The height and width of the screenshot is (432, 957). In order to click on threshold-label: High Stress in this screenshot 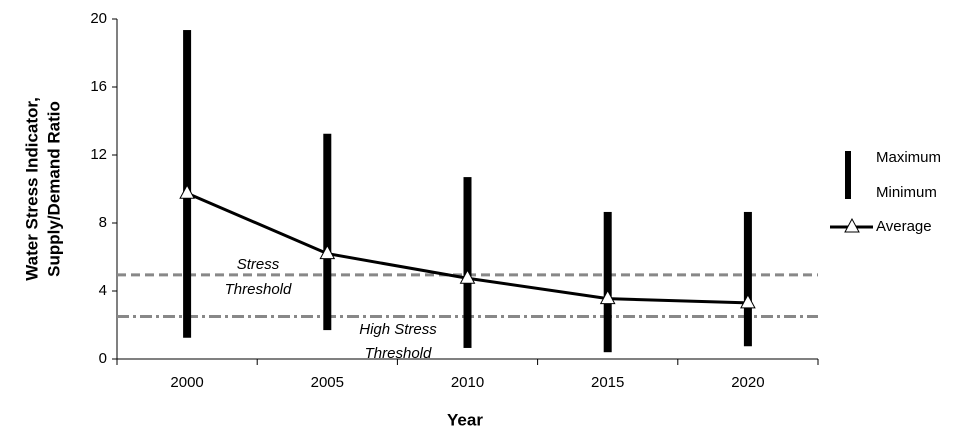, I will do `click(398, 329)`.